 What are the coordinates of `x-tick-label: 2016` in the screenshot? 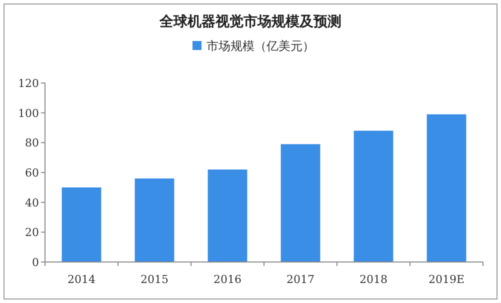 It's located at (228, 279).